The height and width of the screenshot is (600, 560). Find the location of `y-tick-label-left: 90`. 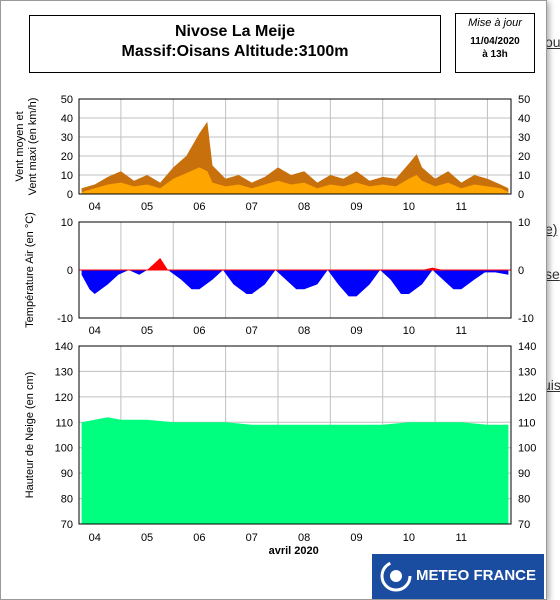

y-tick-label-left: 90 is located at coordinates (67, 474).